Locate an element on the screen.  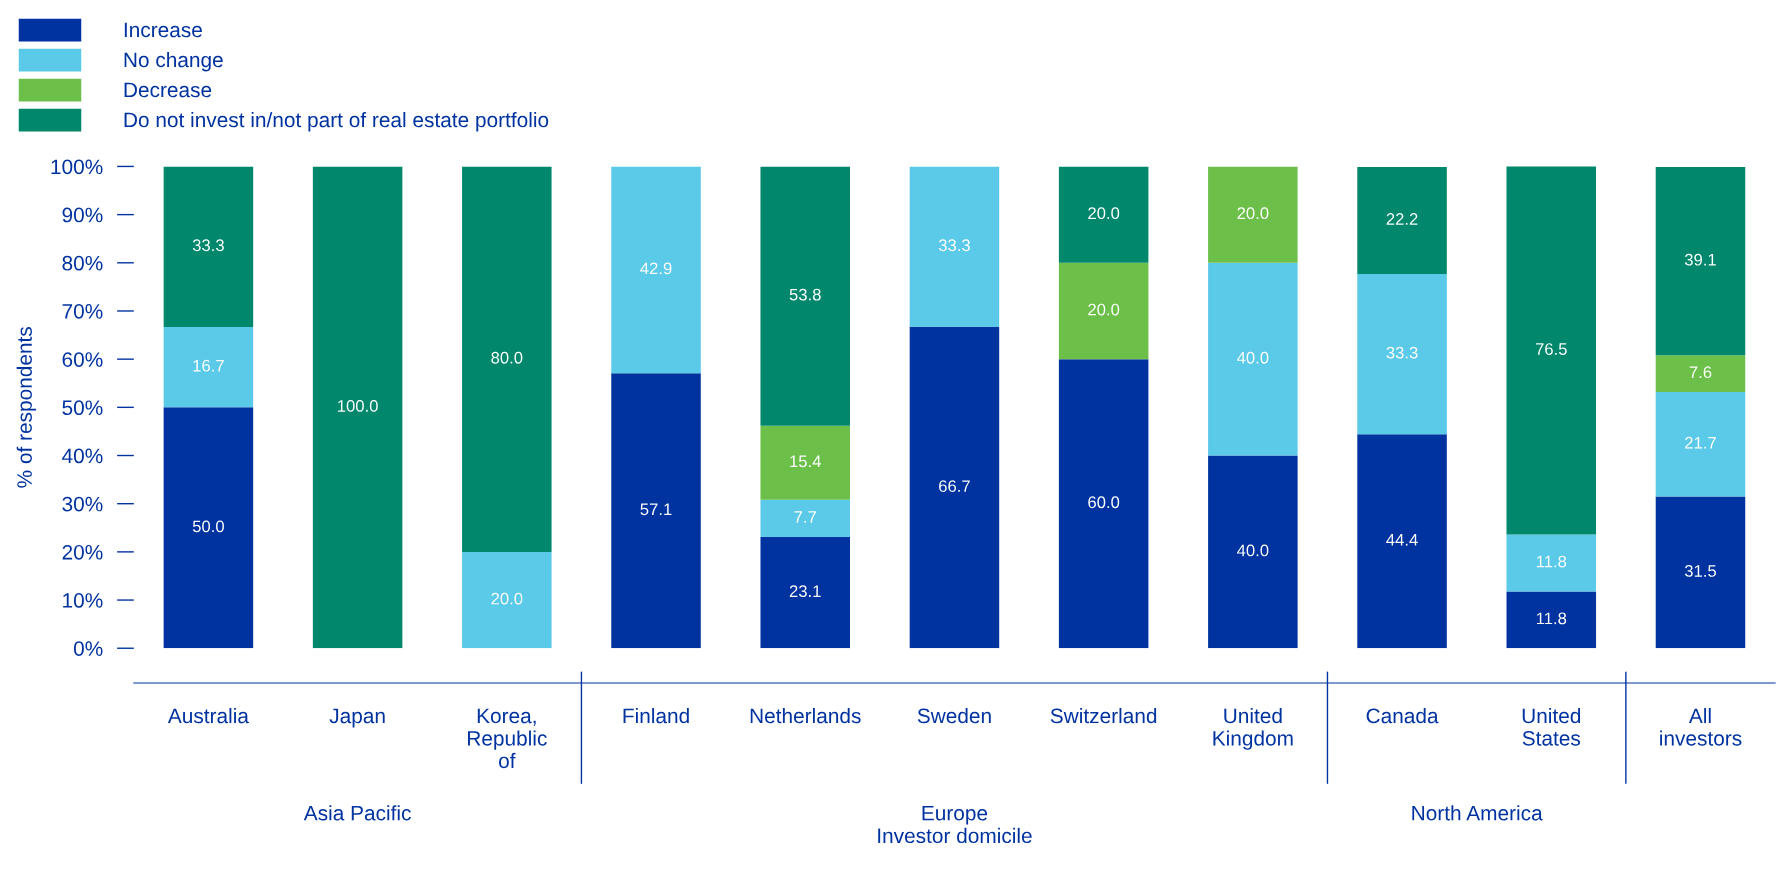
data-label: 57.1 is located at coordinates (656, 509).